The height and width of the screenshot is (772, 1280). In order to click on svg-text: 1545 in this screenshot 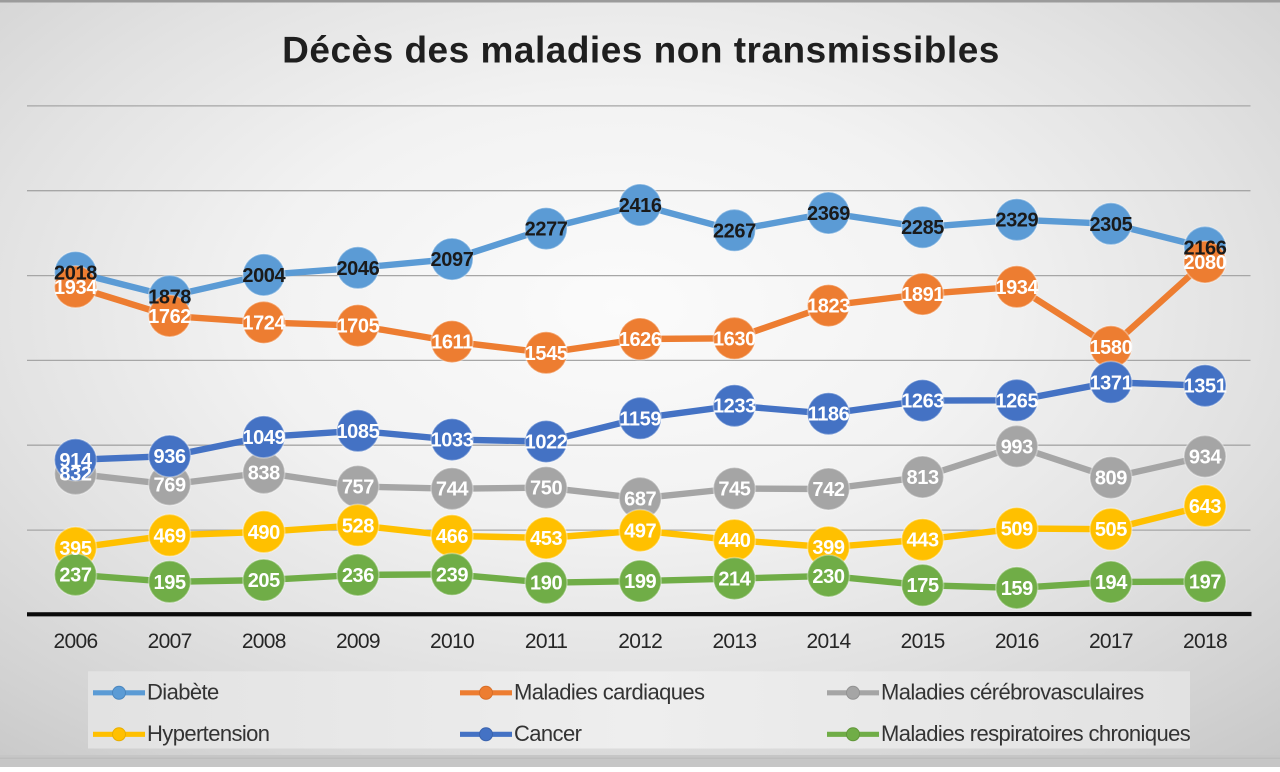, I will do `click(546, 354)`.